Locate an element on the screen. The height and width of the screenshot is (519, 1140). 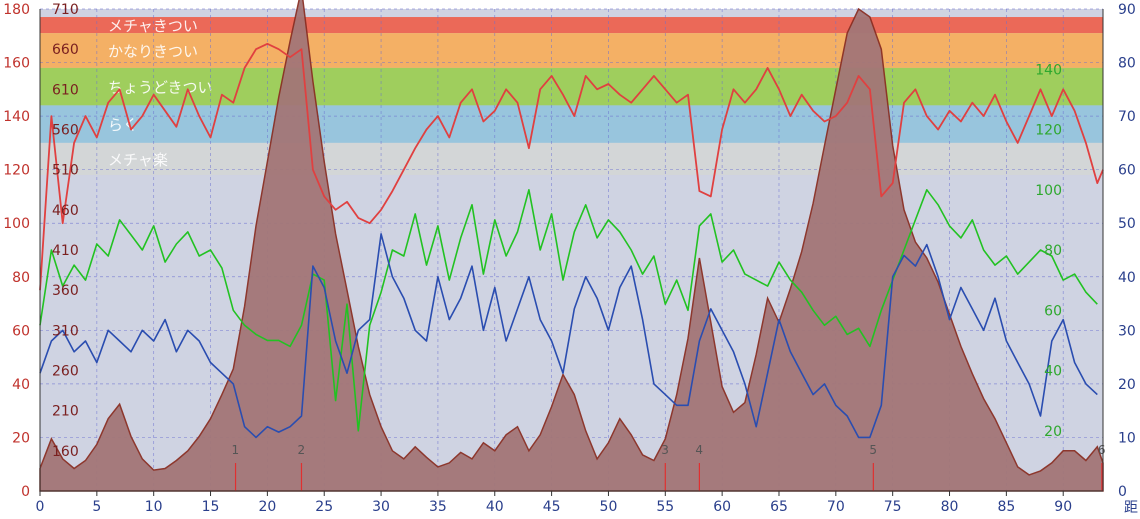
zone-label: メチャ楽 is located at coordinates (138, 160).